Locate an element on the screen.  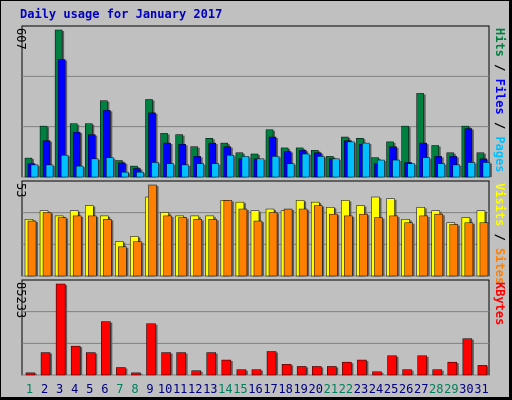
panel-2-ymax-label: 85233 is located at coordinates (21, 300).